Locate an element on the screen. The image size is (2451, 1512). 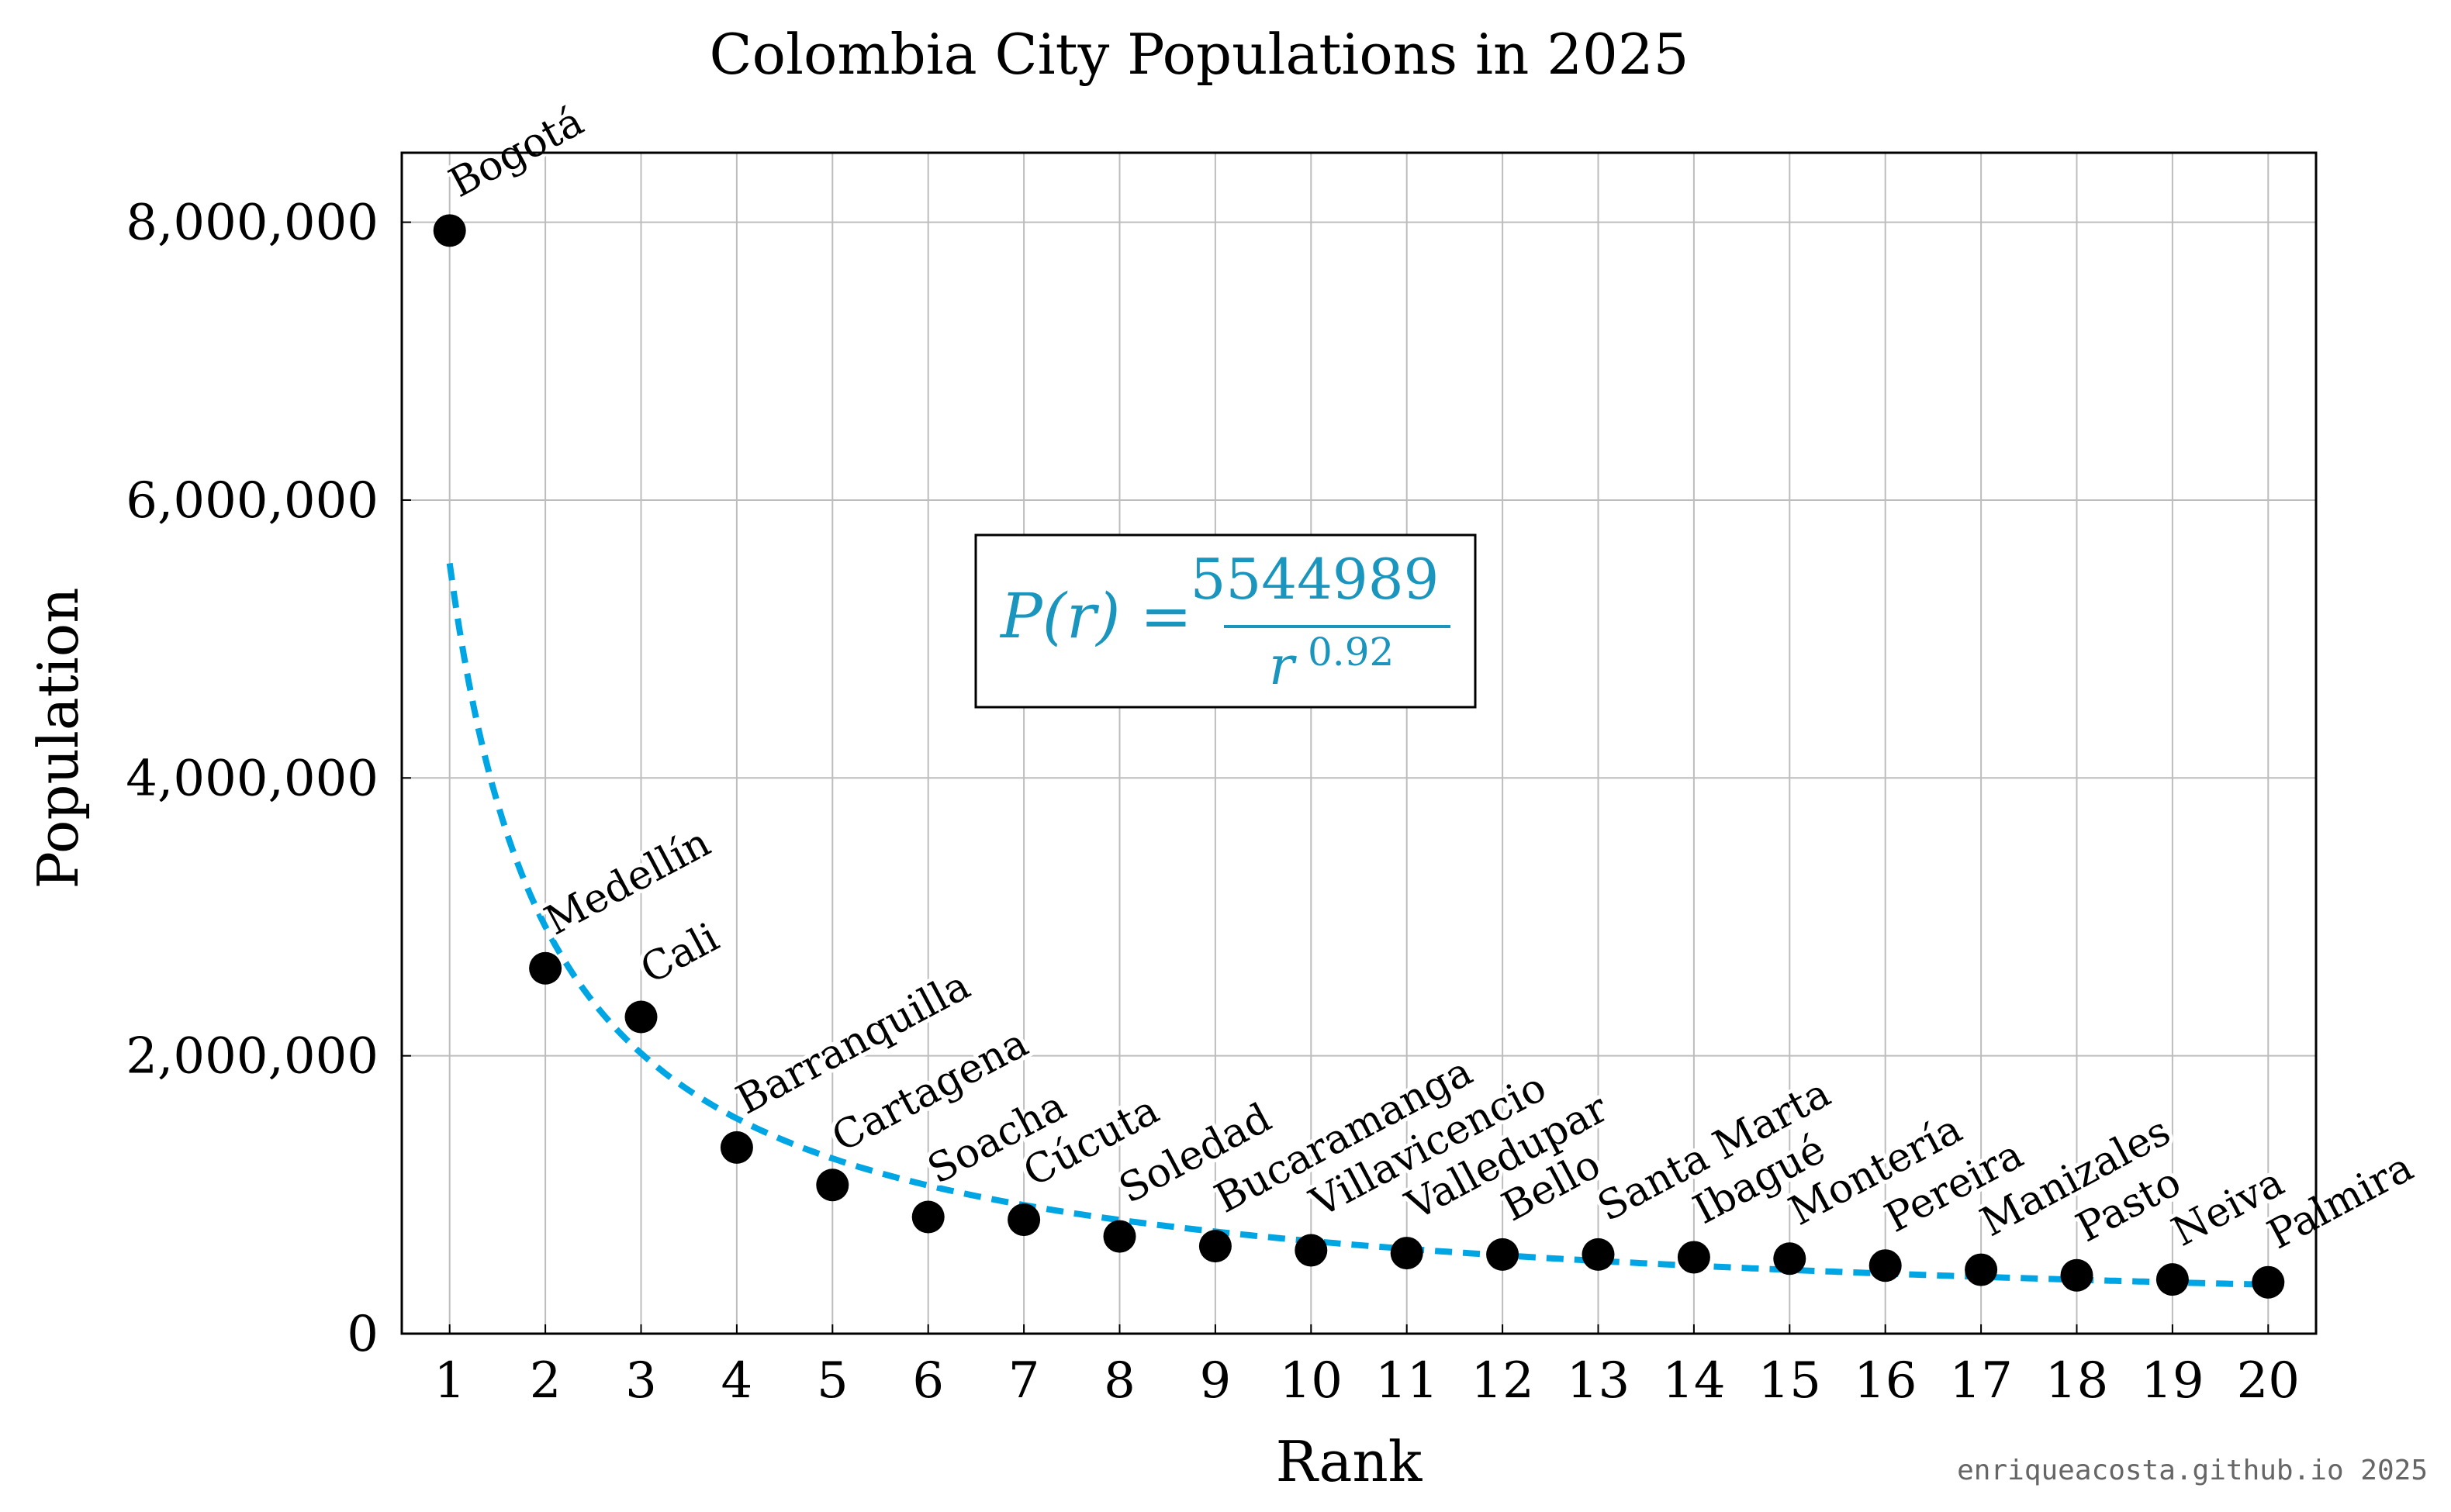
y-tick-label: 6,000,000 is located at coordinates (253, 501).